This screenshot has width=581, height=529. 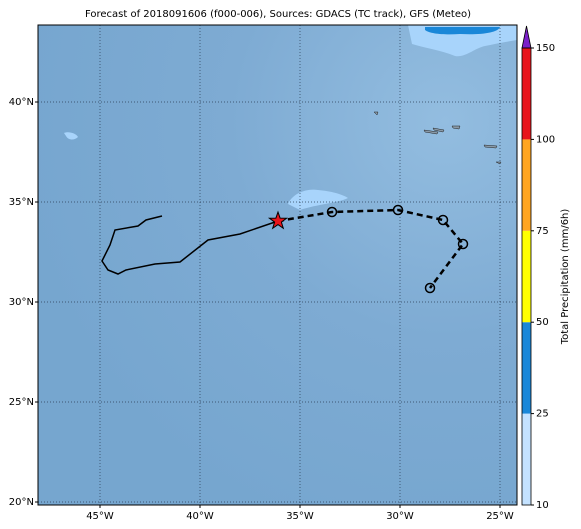 What do you see at coordinates (21, 402) in the screenshot?
I see `y-tick-label: 25°N` at bounding box center [21, 402].